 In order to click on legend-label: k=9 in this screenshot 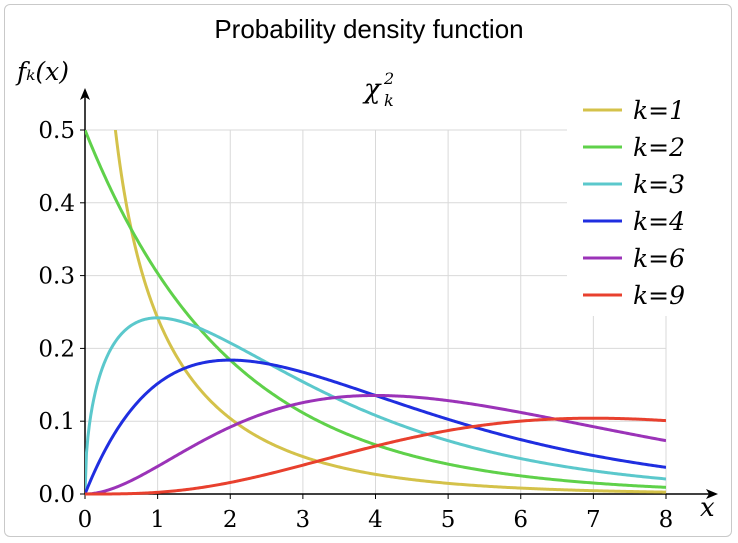, I will do `click(659, 295)`.